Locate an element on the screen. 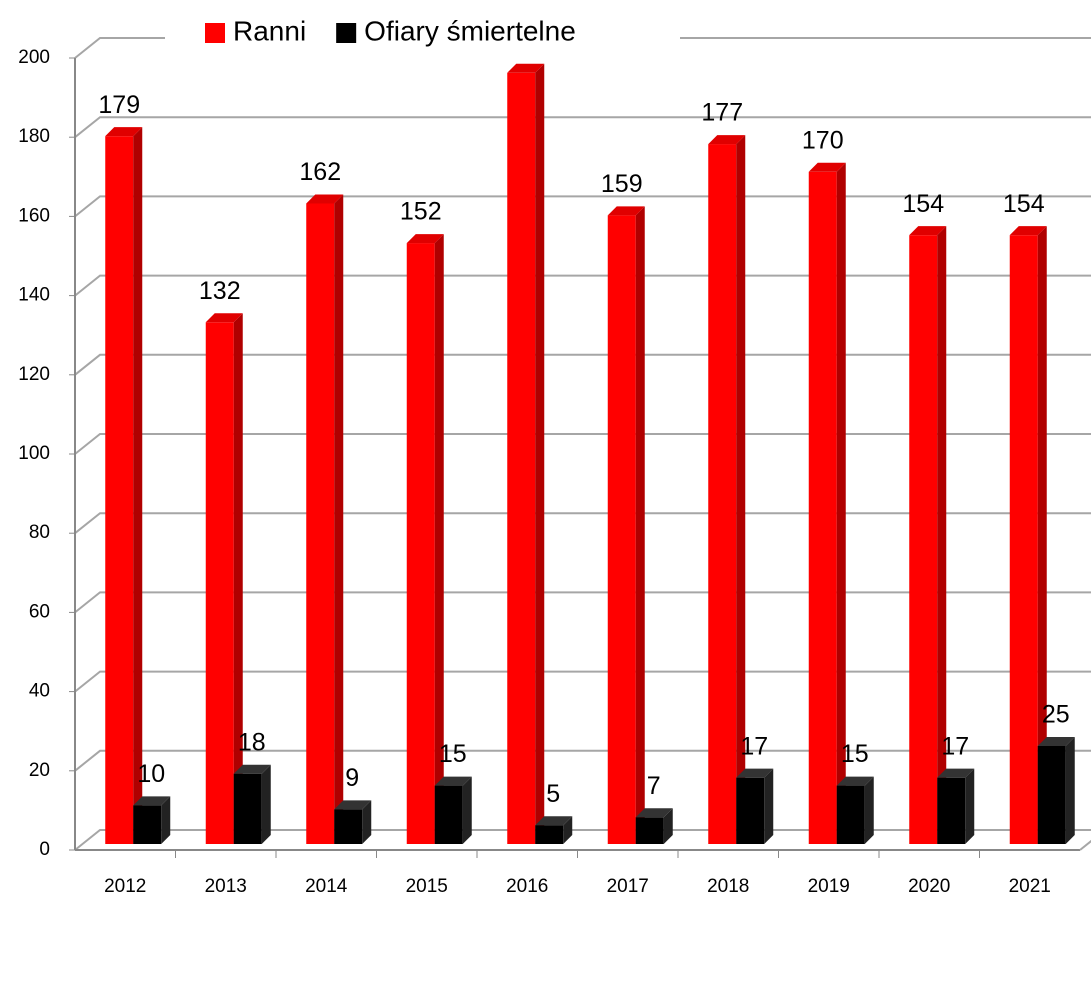 This screenshot has height=981, width=1091. data-label: 152 is located at coordinates (421, 212).